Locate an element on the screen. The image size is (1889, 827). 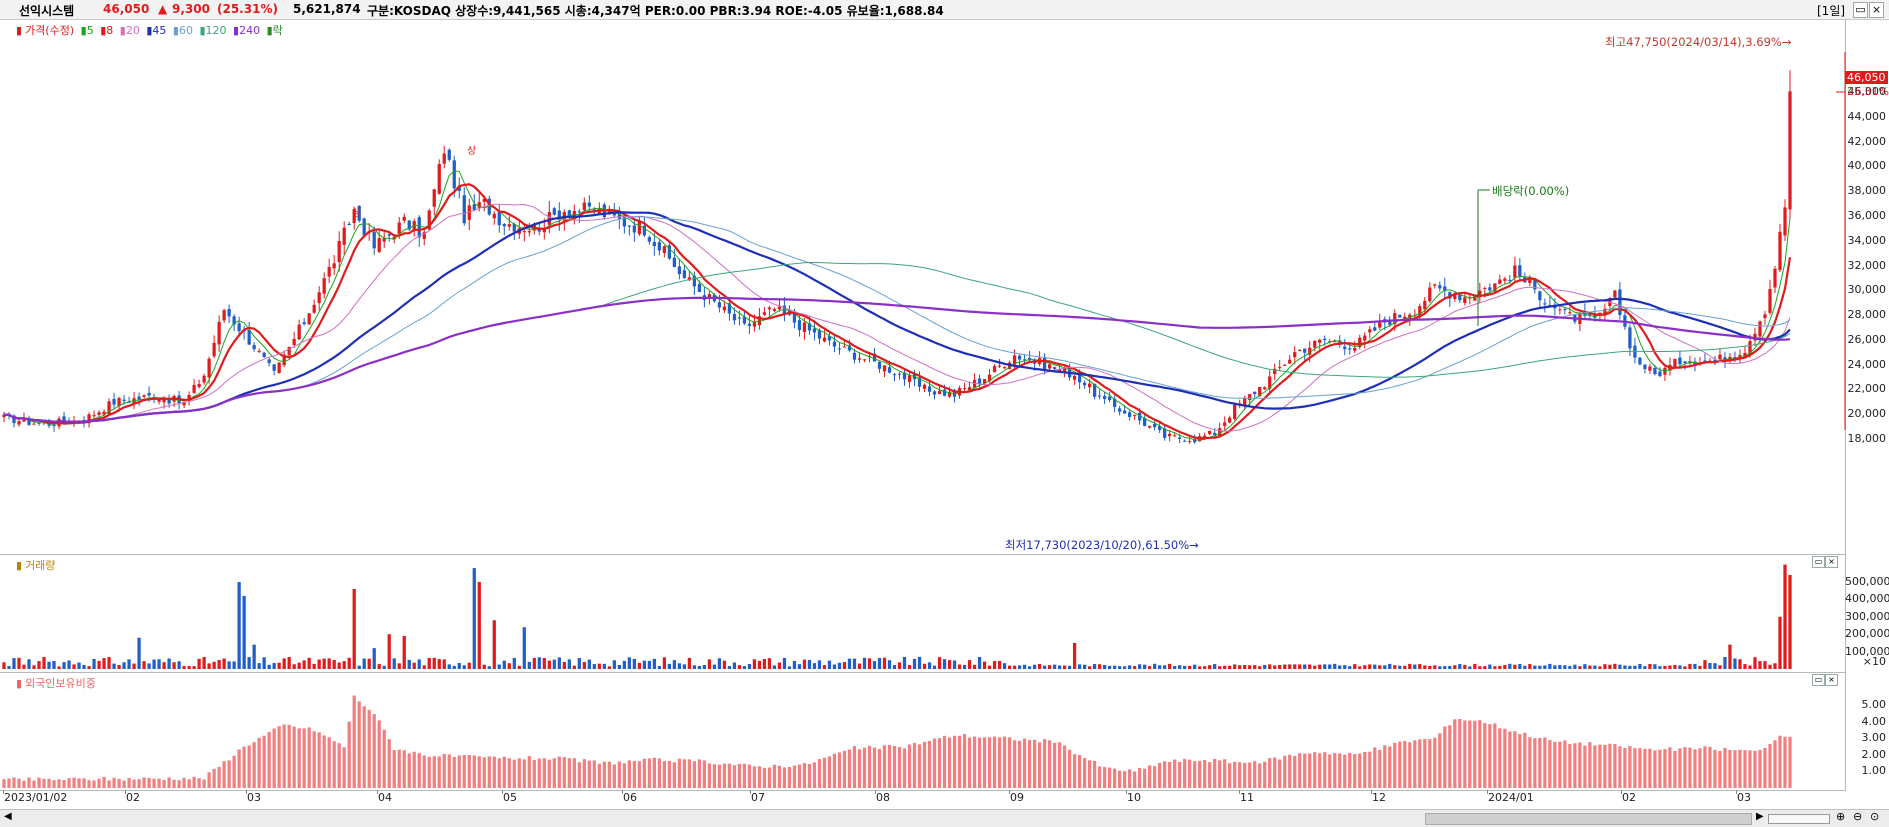
zoom-slider is located at coordinates (1799, 819).